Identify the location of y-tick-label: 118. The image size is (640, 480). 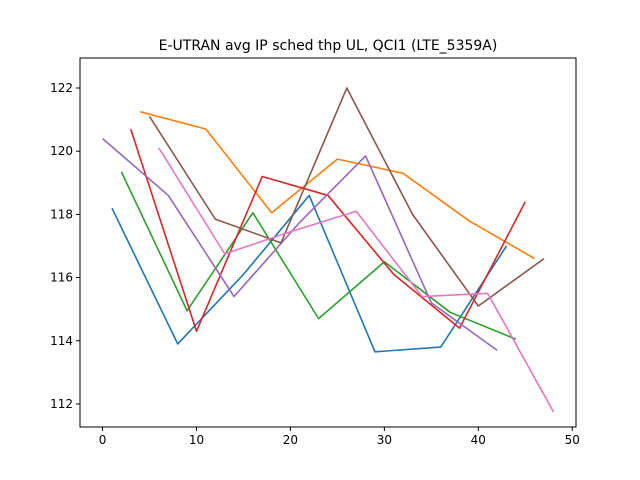
(61, 214).